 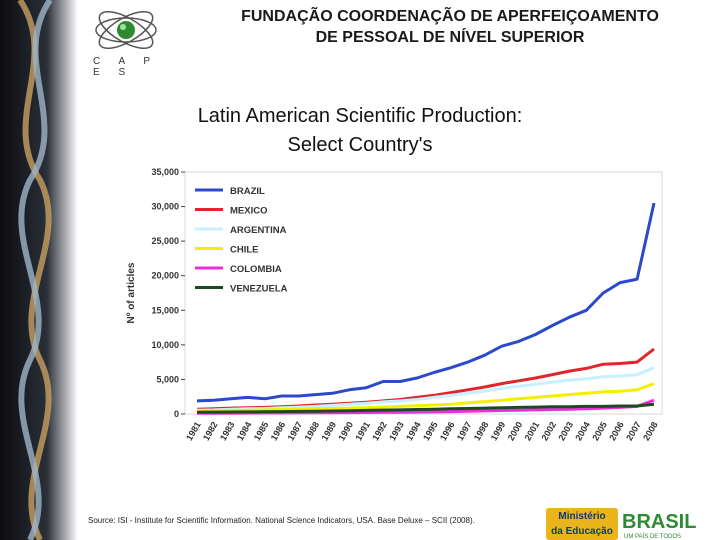 What do you see at coordinates (599, 431) in the screenshot?
I see `x-tick-label: 2005` at bounding box center [599, 431].